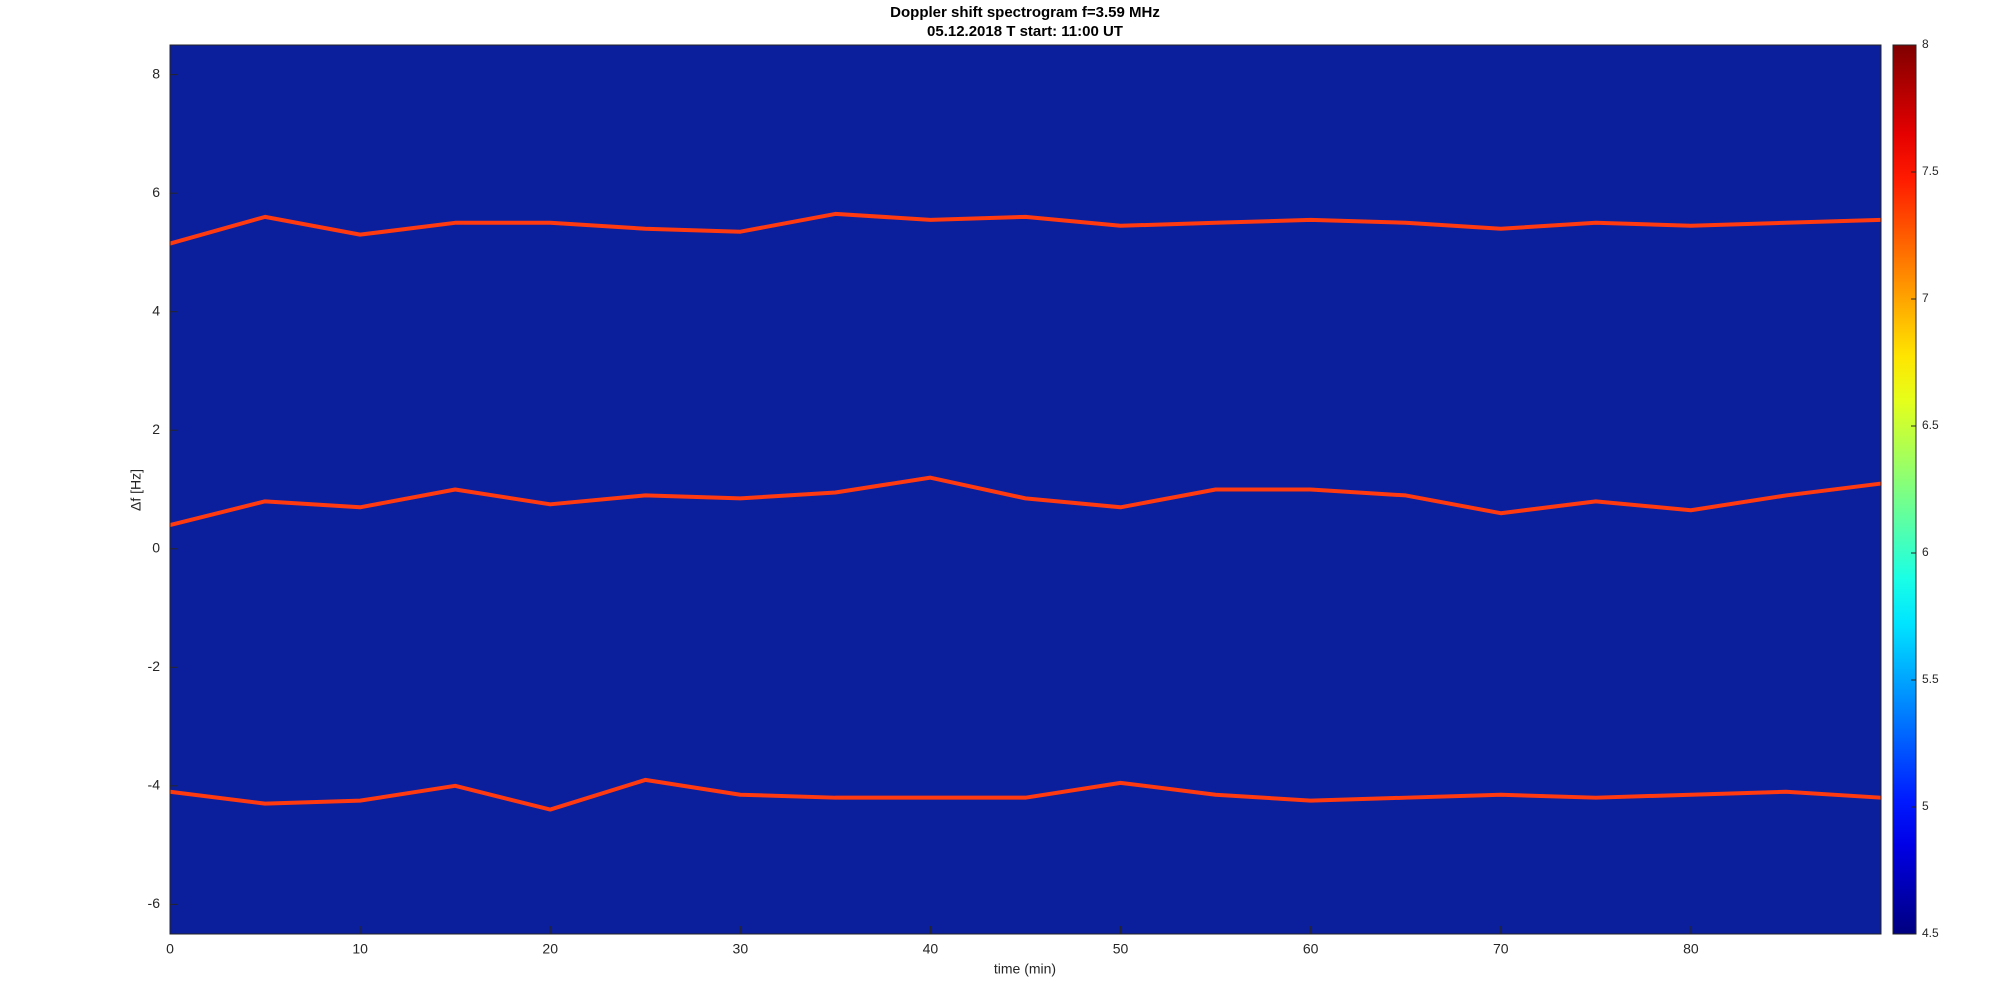 The width and height of the screenshot is (2000, 1003). What do you see at coordinates (136, 490) in the screenshot?
I see `y-axis-label: Δf [Hz]` at bounding box center [136, 490].